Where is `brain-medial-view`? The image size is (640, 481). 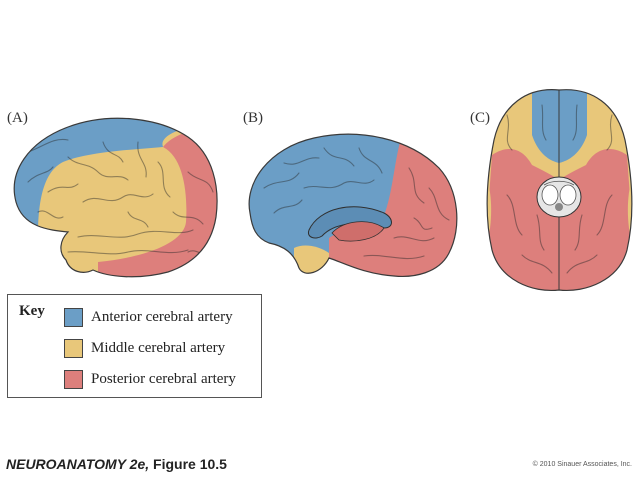 brain-medial-view is located at coordinates (353, 205).